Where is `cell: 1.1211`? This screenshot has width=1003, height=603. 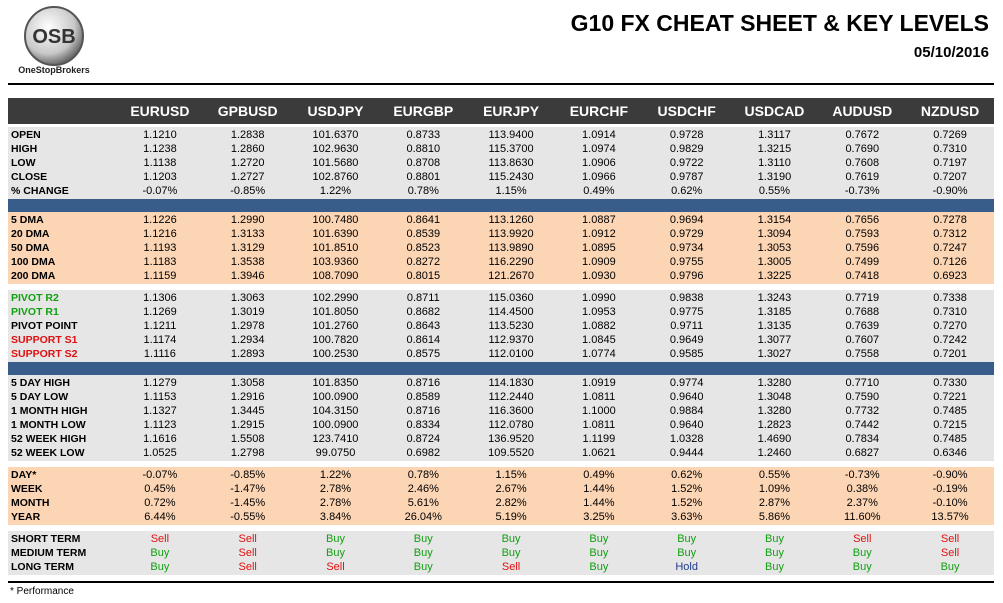
cell: 1.1211 is located at coordinates (160, 326).